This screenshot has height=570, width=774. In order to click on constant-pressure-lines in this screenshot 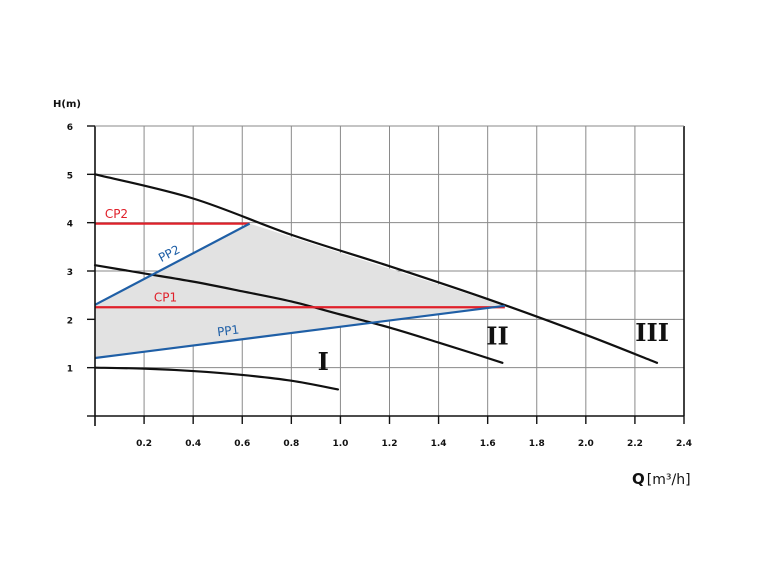, I will do `click(300, 265)`.